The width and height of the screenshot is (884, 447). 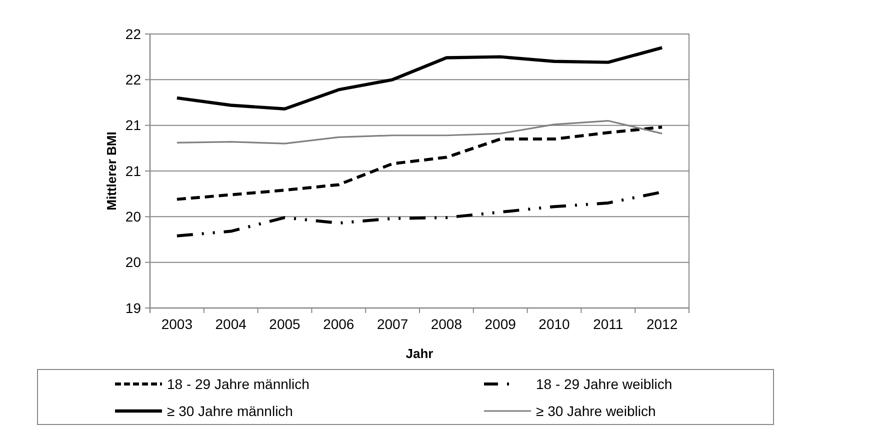 I want to click on legend-label: 18 - 29 Jahre männlich, so click(x=238, y=384).